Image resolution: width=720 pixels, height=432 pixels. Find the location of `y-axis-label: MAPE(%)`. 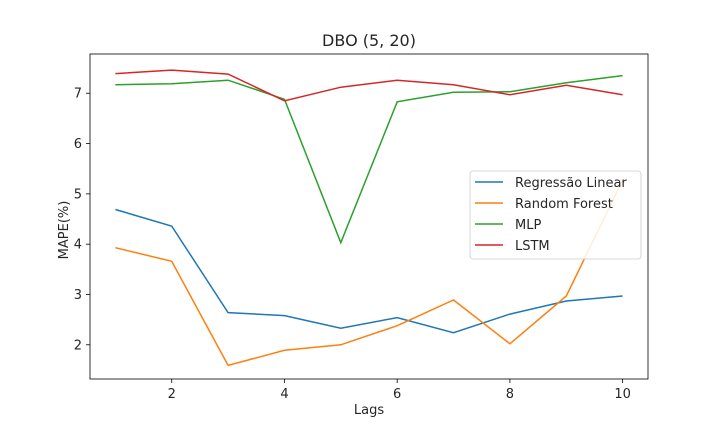

y-axis-label: MAPE(%) is located at coordinates (64, 230).